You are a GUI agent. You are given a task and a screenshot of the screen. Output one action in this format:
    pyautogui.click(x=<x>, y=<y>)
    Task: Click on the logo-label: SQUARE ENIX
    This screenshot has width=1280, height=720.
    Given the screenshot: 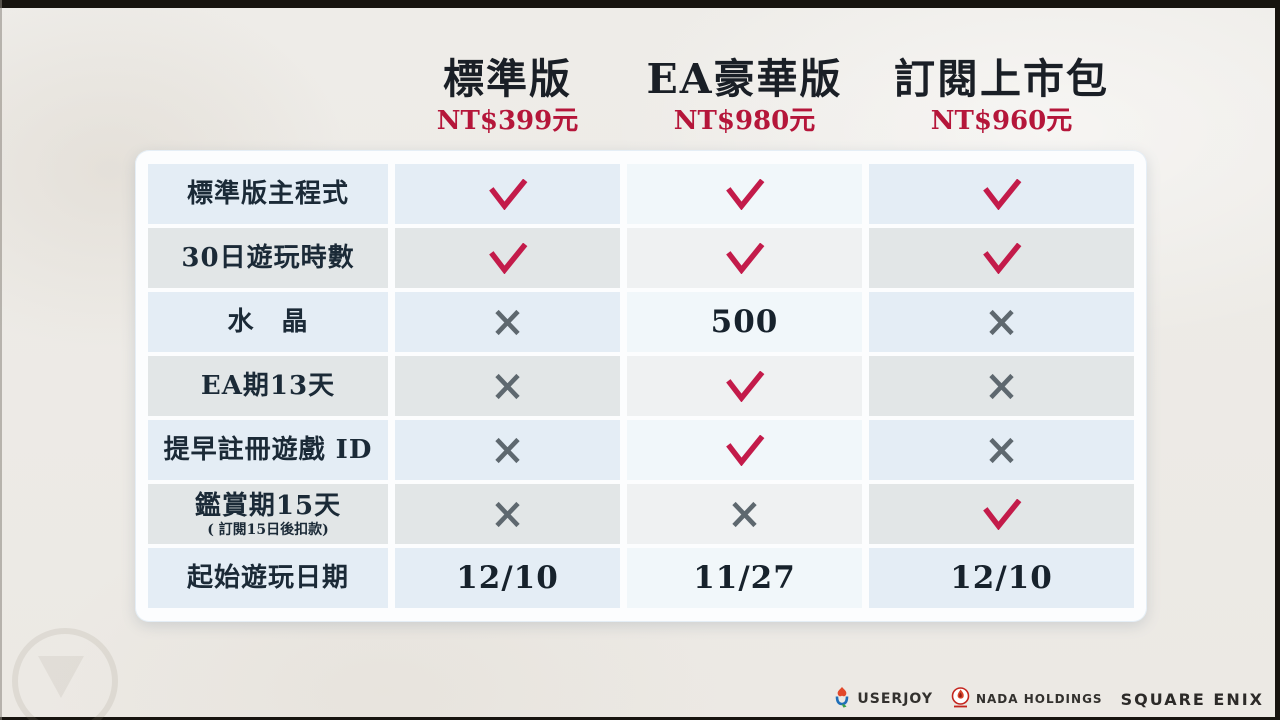 What is the action you would take?
    pyautogui.click(x=1192, y=699)
    